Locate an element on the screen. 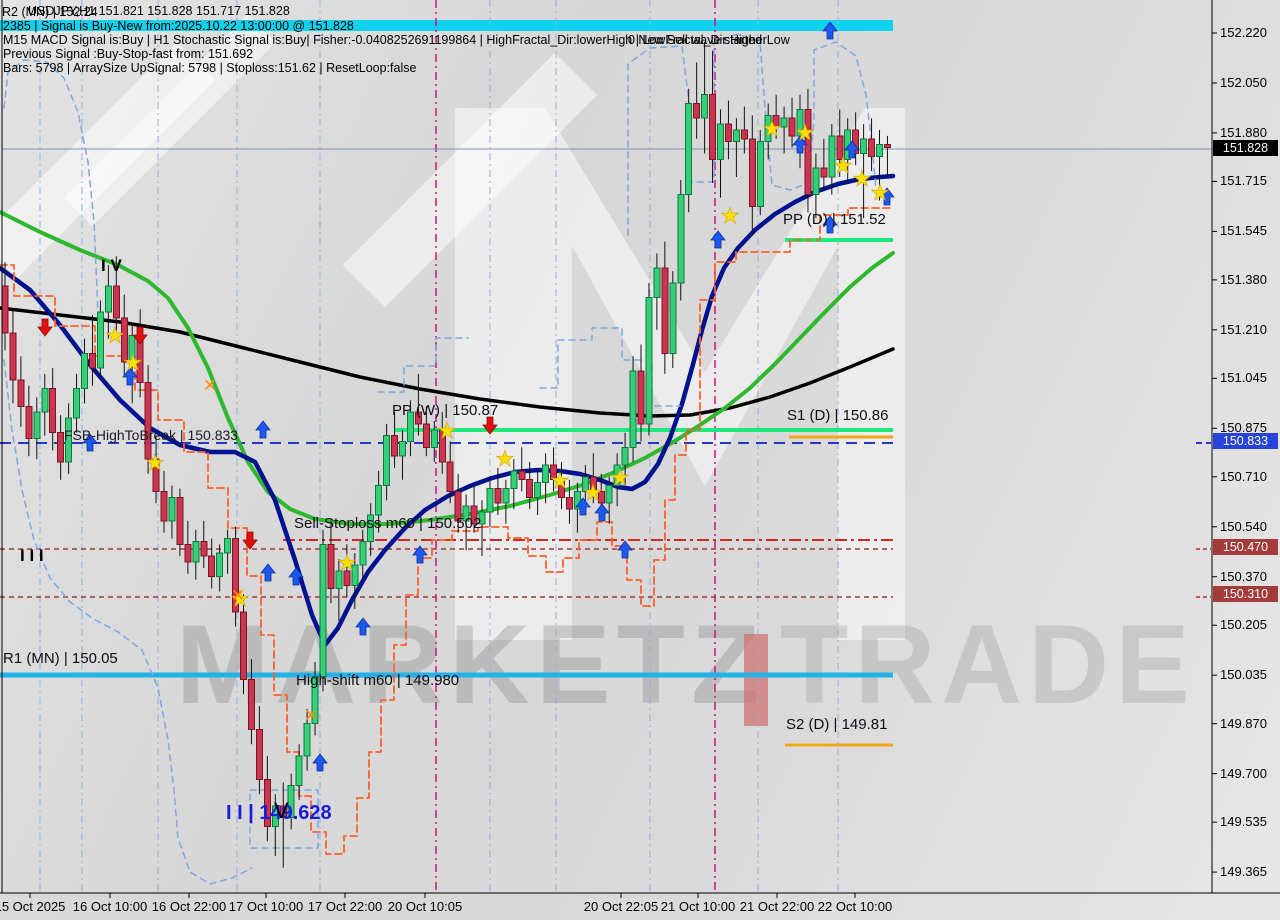 Image resolution: width=1280 pixels, height=920 pixels. price-tick-label: 150.205 is located at coordinates (1243, 625).